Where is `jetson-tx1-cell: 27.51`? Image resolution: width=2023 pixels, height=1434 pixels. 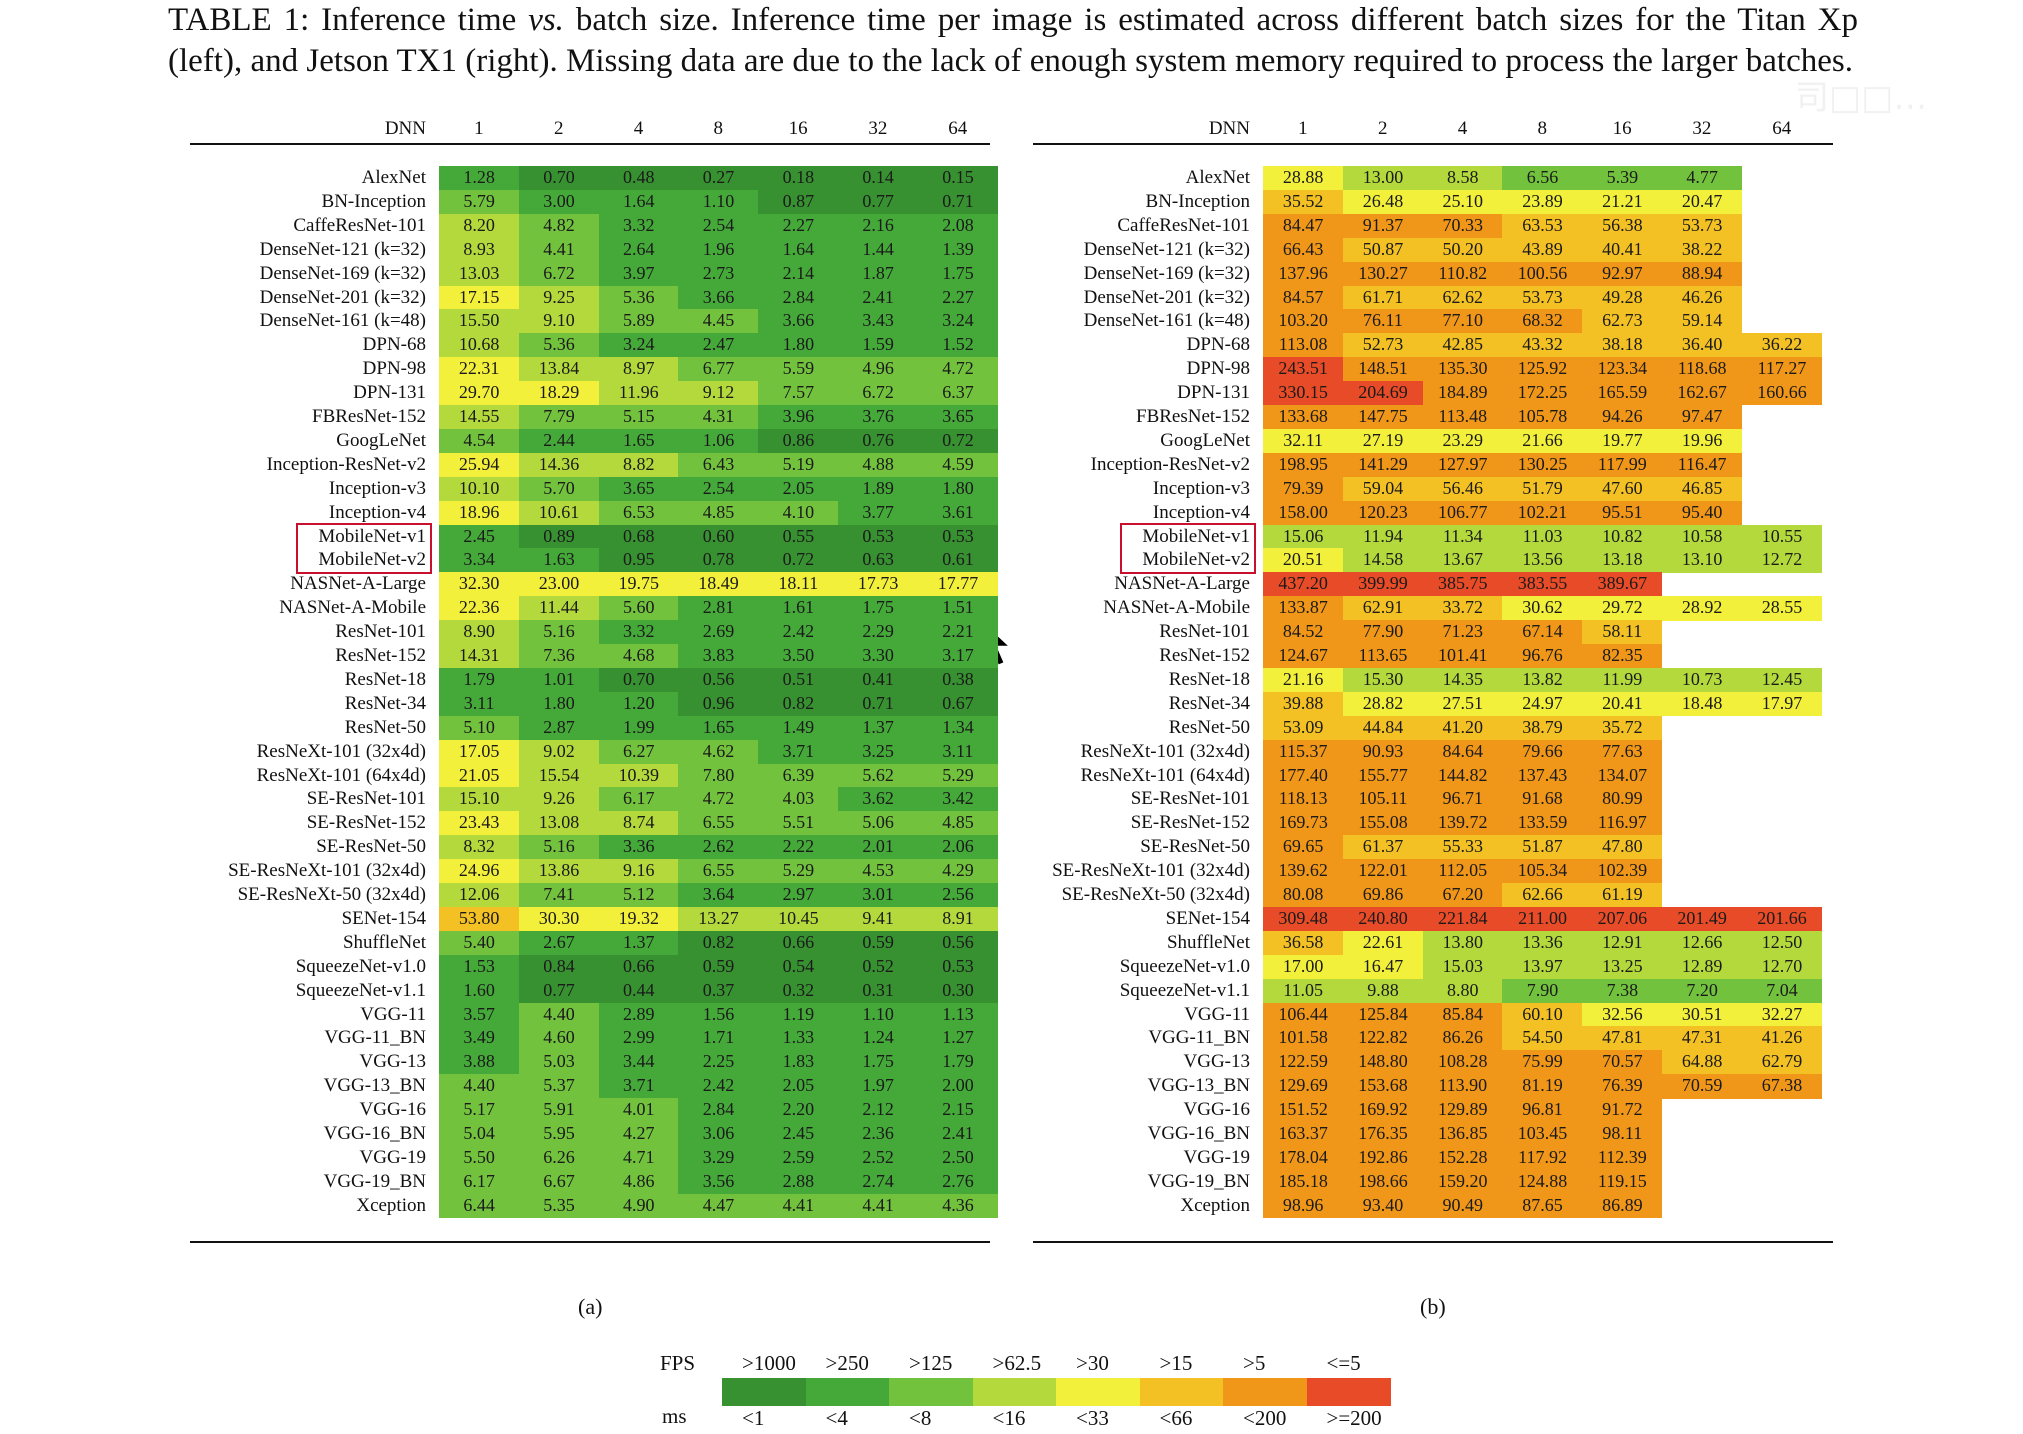 jetson-tx1-cell: 27.51 is located at coordinates (1462, 704).